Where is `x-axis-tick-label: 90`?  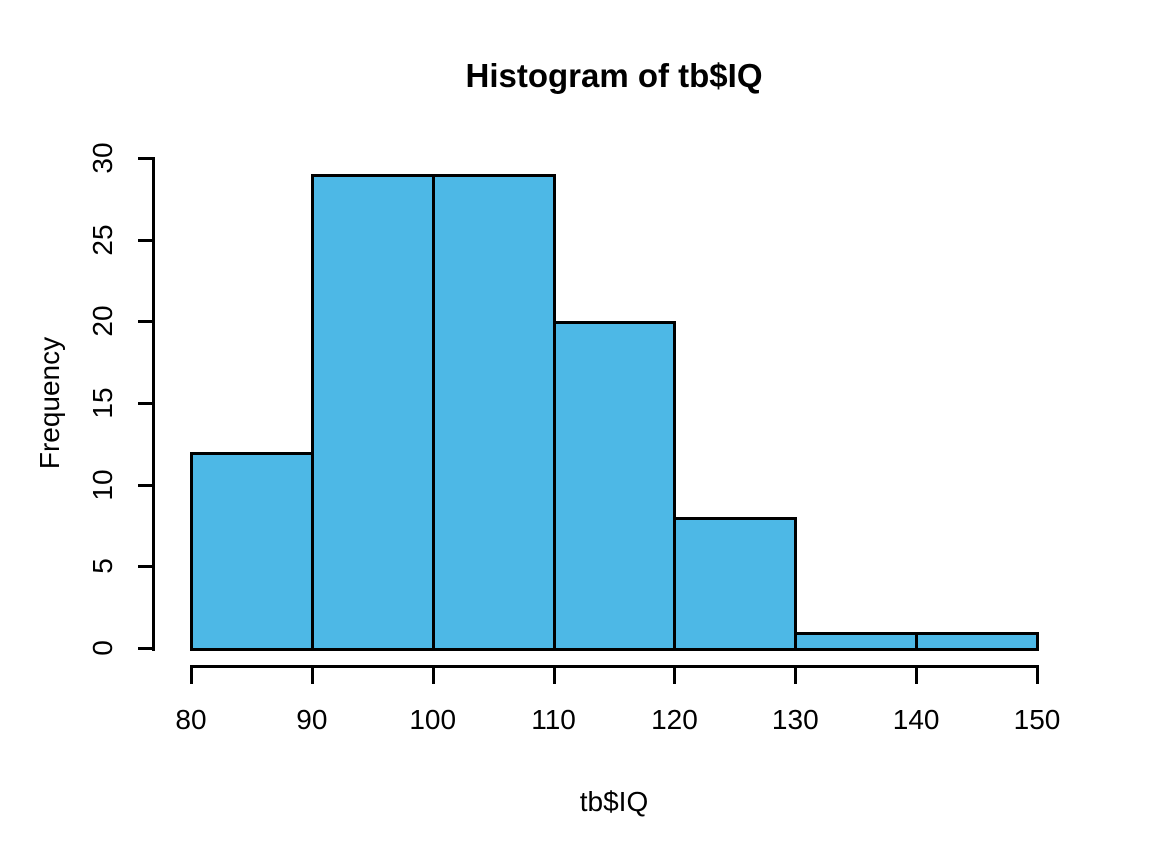
x-axis-tick-label: 90 is located at coordinates (312, 719).